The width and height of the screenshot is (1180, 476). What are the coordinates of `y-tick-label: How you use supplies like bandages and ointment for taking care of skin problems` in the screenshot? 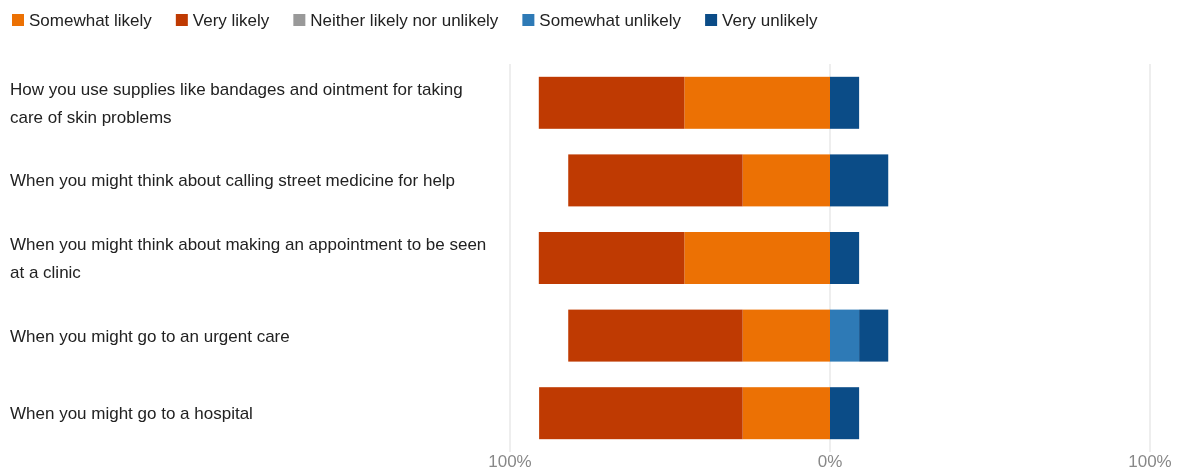 It's located at (236, 103).